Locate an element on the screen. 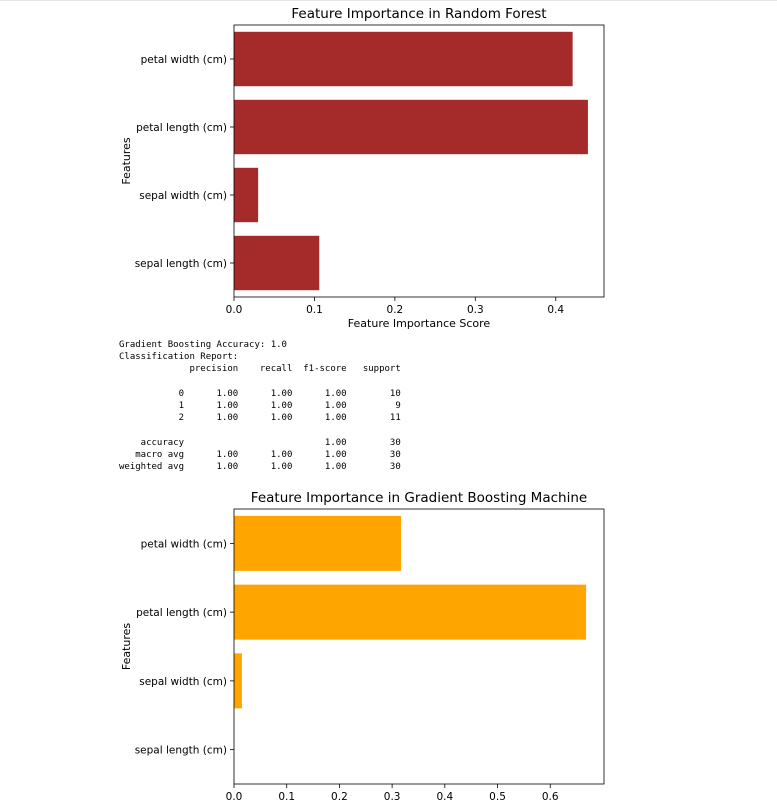  output-divider is located at coordinates (388, 0).